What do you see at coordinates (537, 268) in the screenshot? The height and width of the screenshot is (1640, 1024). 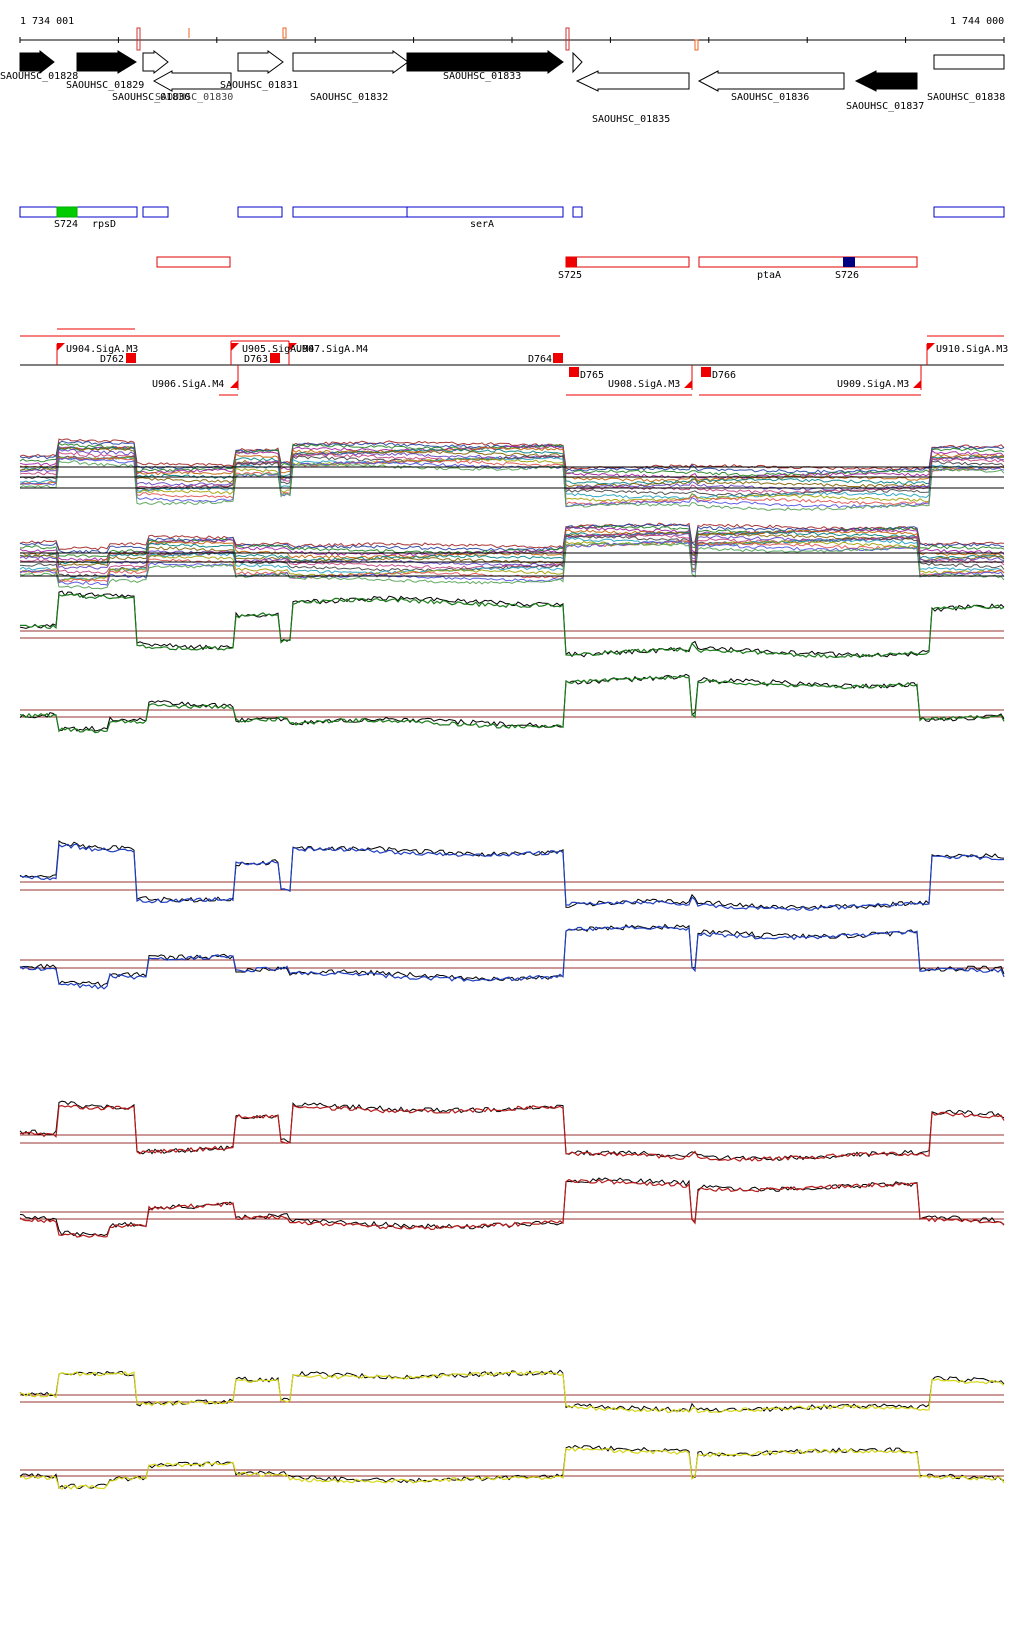 I see `operon-track-minus: S725 ptaA S726` at bounding box center [537, 268].